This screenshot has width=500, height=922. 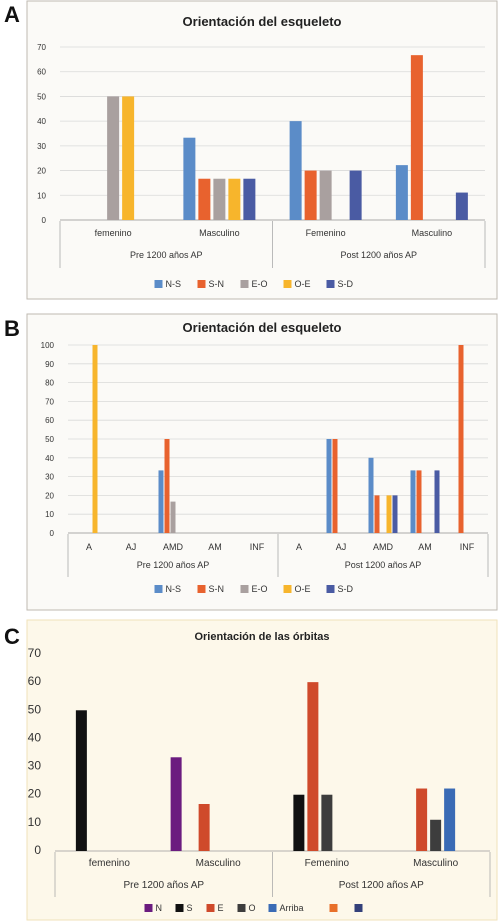 What do you see at coordinates (292, 908) in the screenshot?
I see `legend-label: Arriba` at bounding box center [292, 908].